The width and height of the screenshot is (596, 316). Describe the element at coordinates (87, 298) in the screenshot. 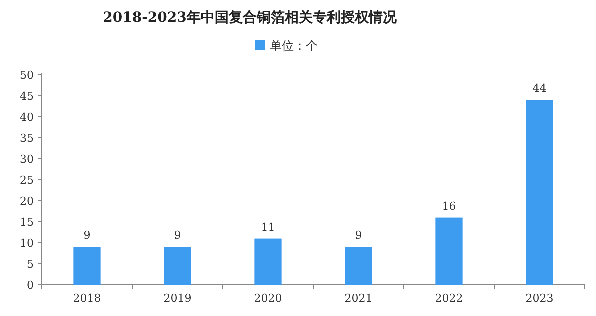

I see `x-tick-label: 2018` at that location.